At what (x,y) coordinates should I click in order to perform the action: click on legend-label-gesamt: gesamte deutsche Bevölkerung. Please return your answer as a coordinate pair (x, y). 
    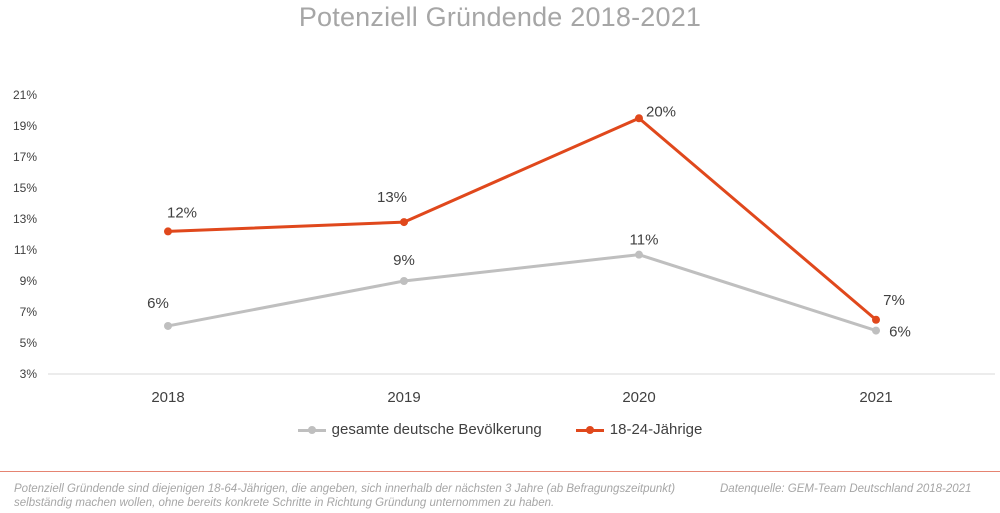
    Looking at the image, I should click on (436, 429).